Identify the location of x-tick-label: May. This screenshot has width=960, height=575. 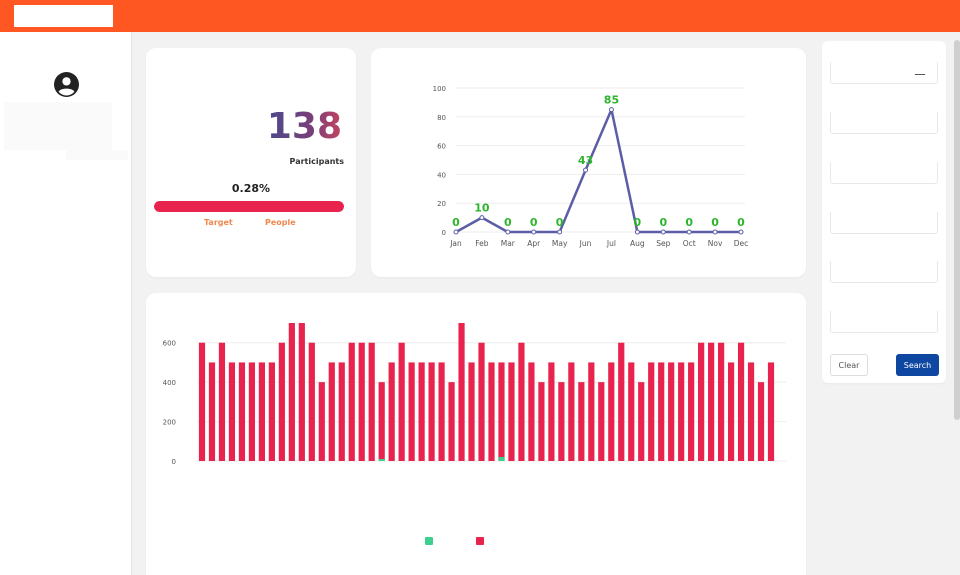
(560, 243).